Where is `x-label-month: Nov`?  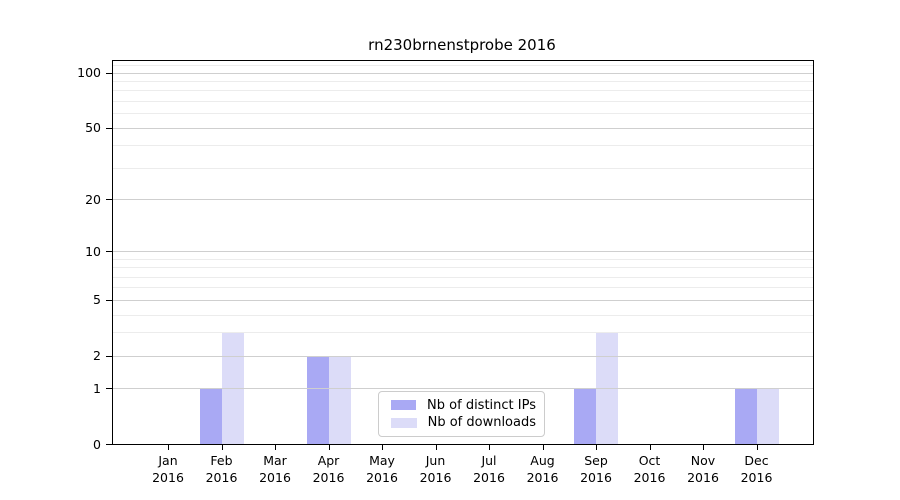
x-label-month: Nov is located at coordinates (703, 460).